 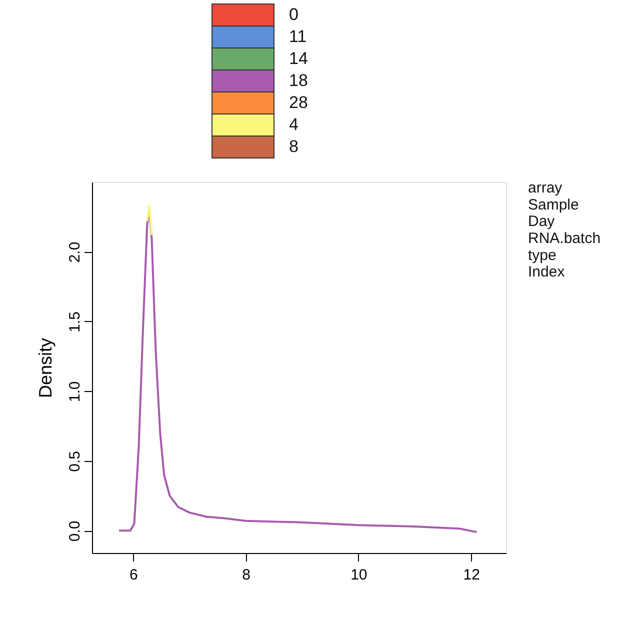 I want to click on x-tick-label: 10, so click(x=359, y=575).